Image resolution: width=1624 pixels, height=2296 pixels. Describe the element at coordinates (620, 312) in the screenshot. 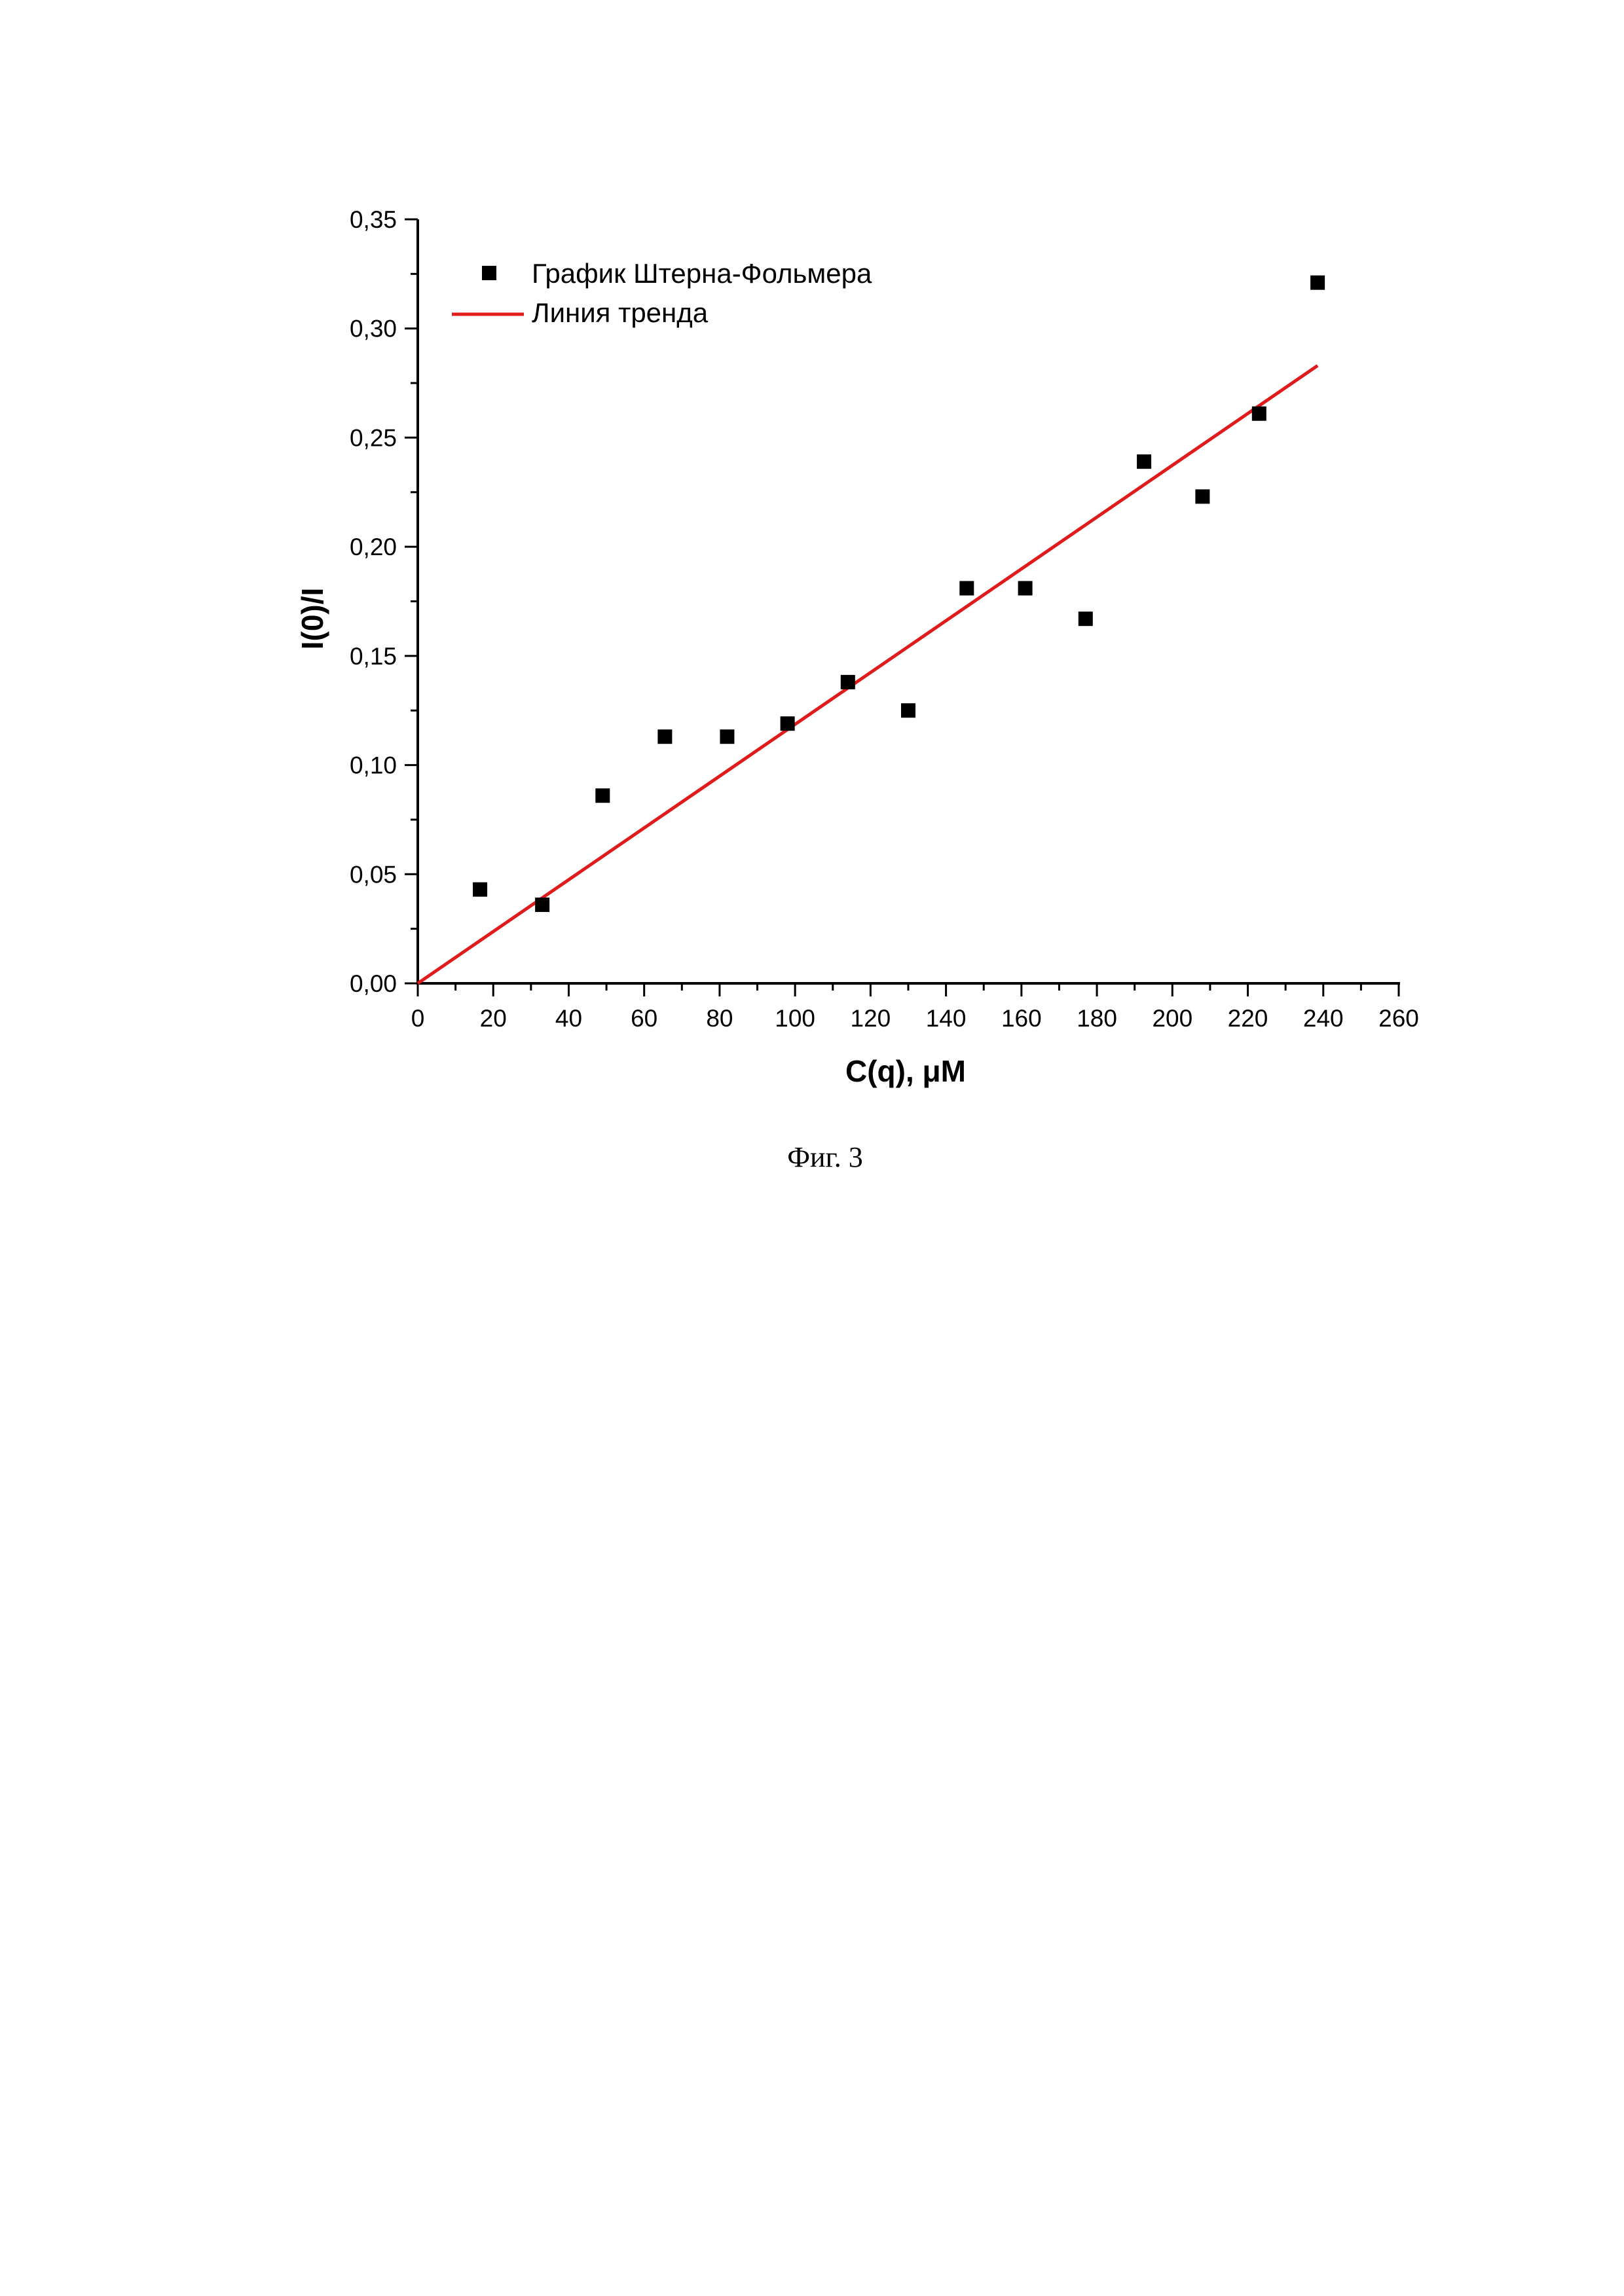

I see `legend-label-line: Линия тренда` at that location.